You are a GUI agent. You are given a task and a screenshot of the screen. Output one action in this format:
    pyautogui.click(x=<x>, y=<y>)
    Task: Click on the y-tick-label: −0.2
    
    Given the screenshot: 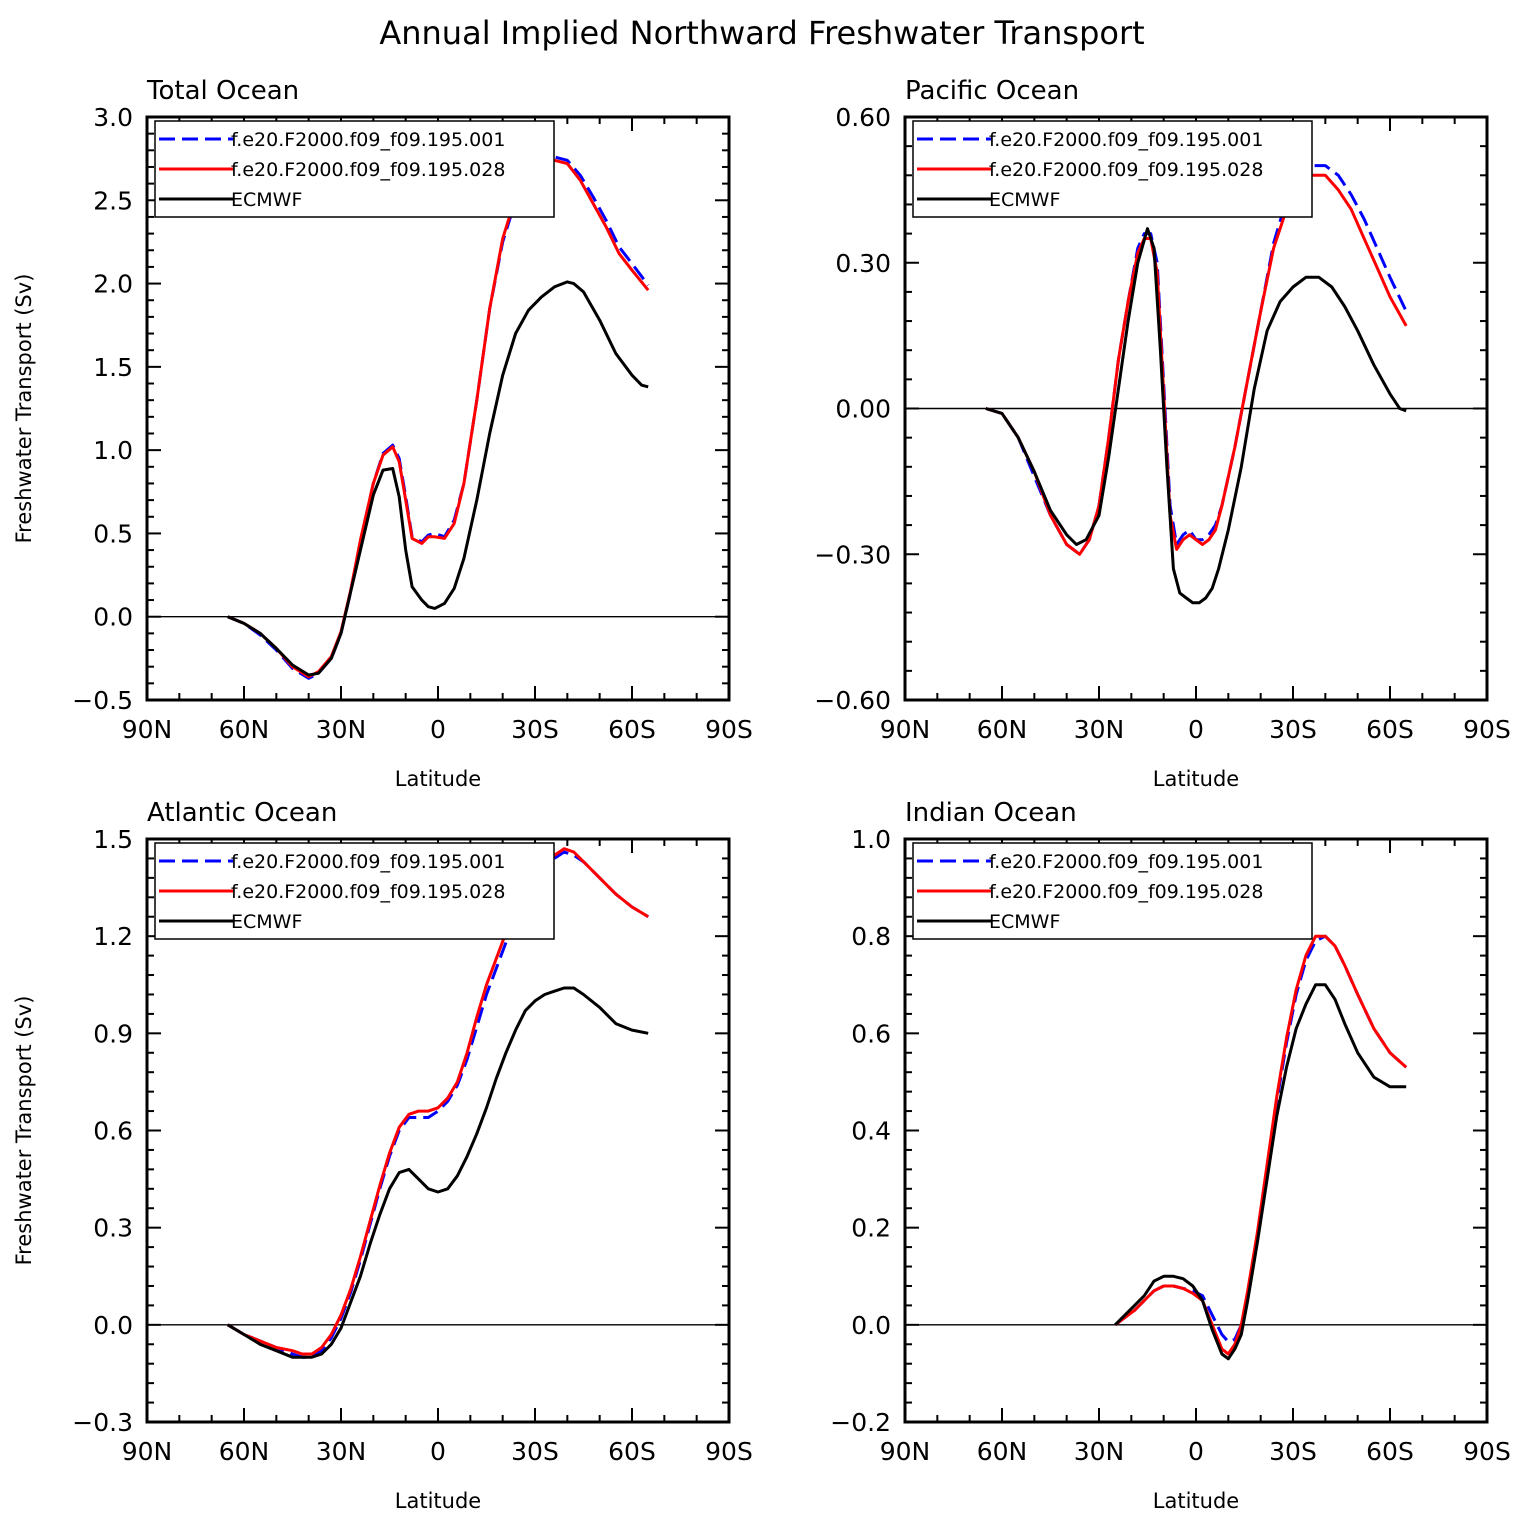 What is the action you would take?
    pyautogui.click(x=860, y=1422)
    